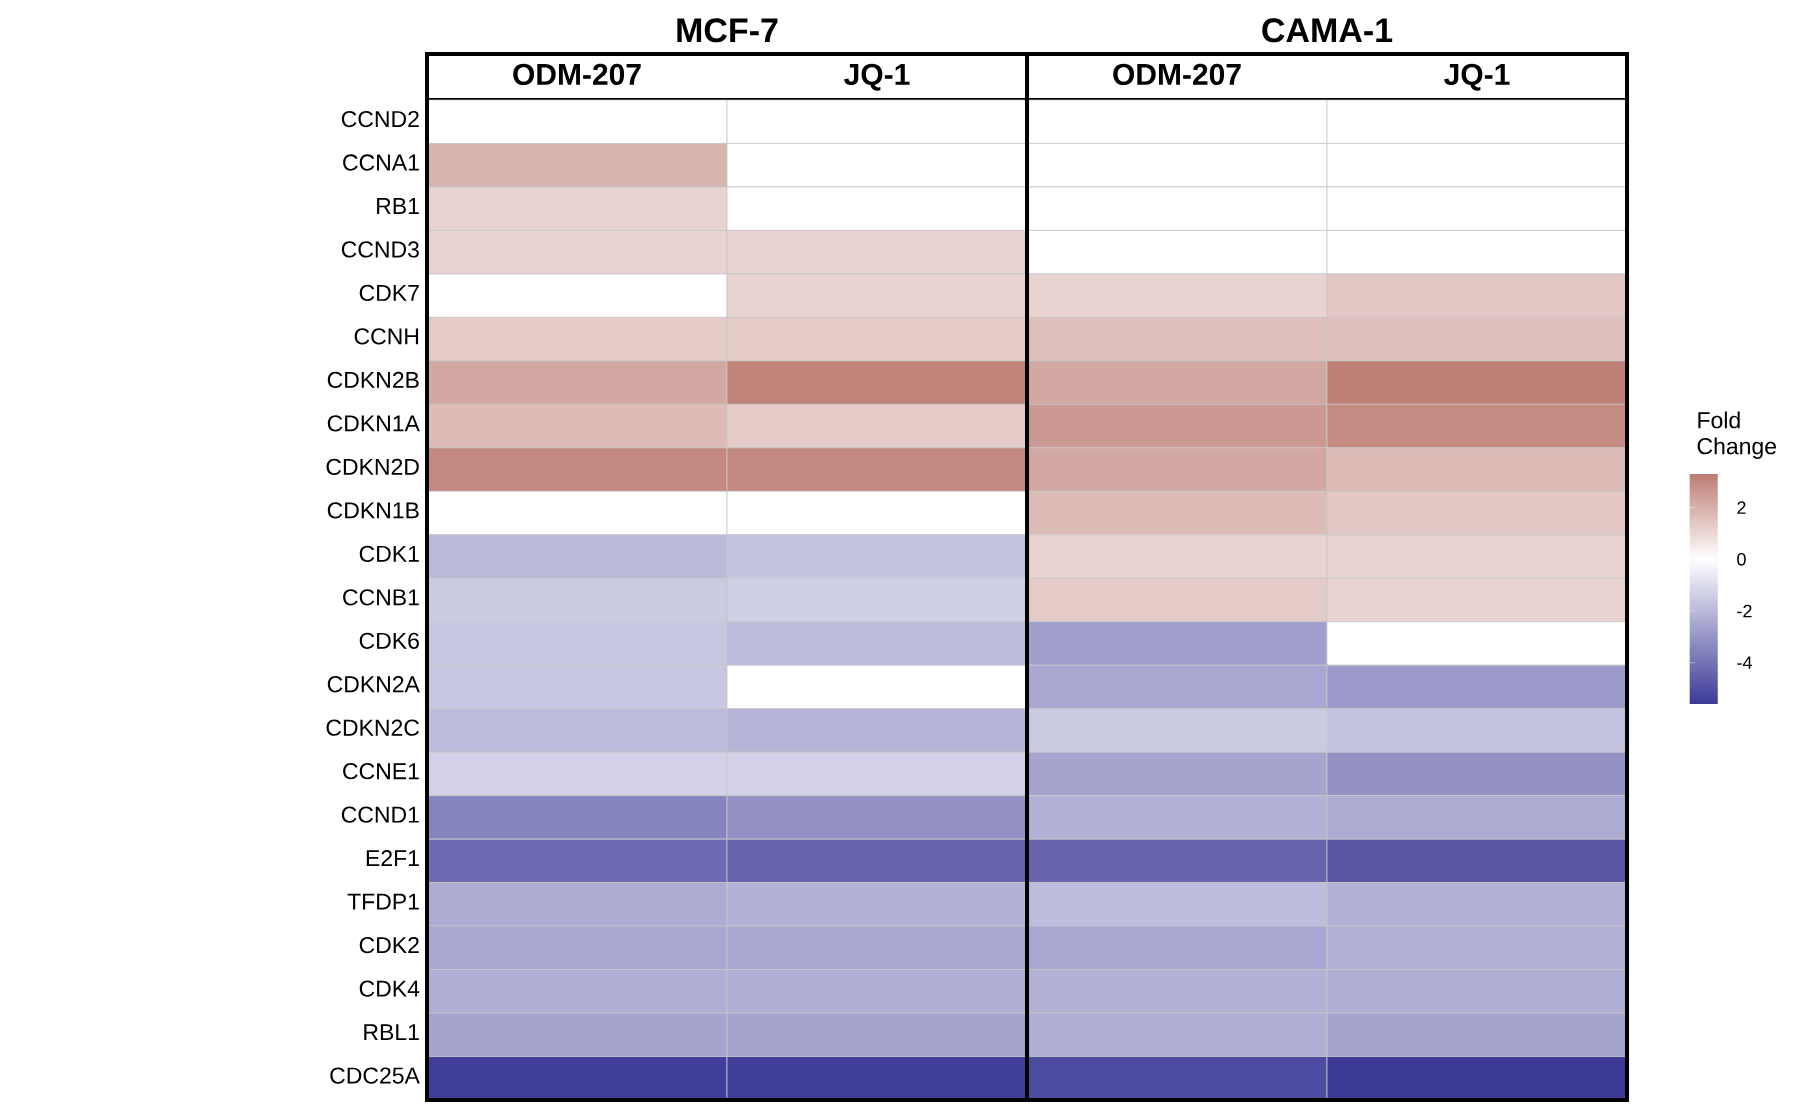 This screenshot has width=1800, height=1105. What do you see at coordinates (373, 380) in the screenshot?
I see `y-tick-label: CDKN2B` at bounding box center [373, 380].